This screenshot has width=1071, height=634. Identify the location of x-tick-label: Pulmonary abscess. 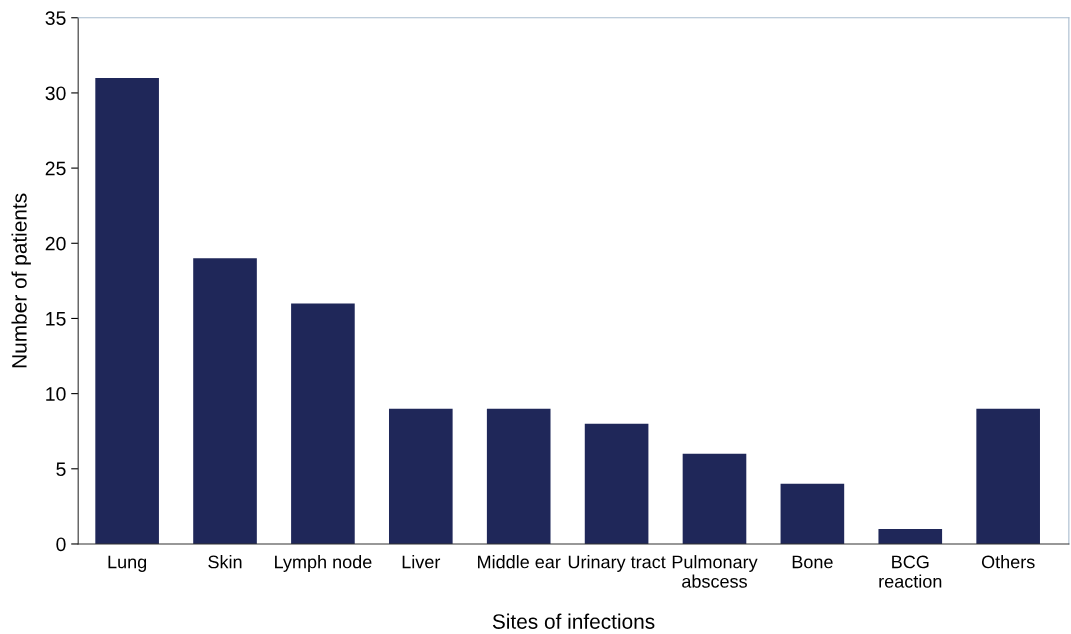
(715, 571).